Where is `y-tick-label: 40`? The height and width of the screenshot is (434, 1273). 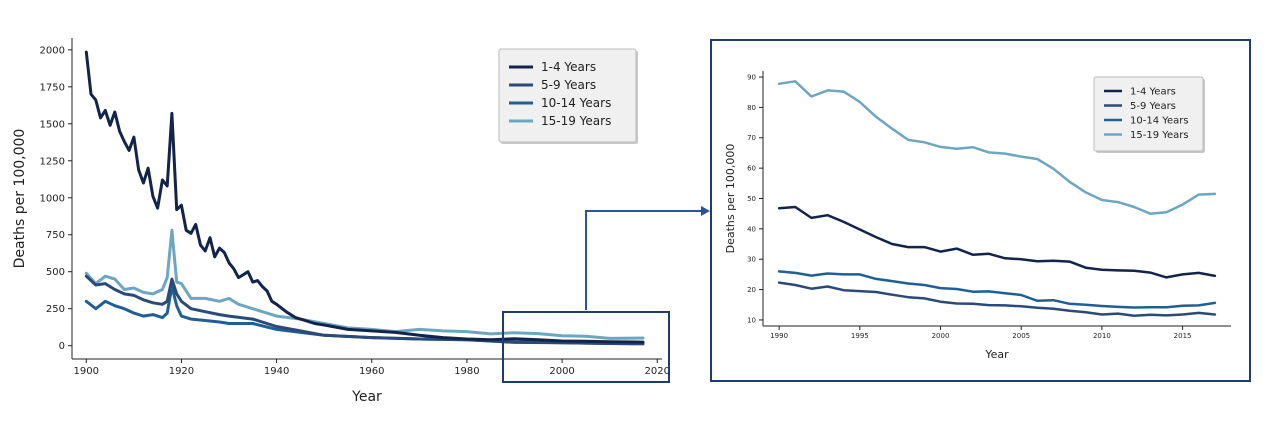 y-tick-label: 40 is located at coordinates (751, 229).